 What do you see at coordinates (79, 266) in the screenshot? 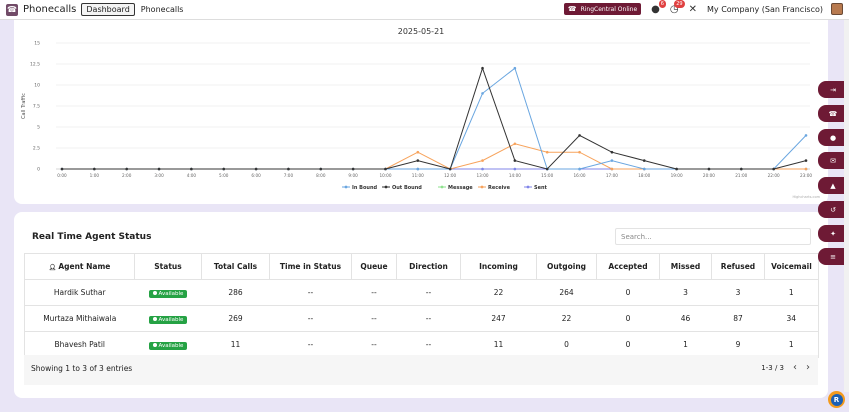
I see `column-header: 👤︎ Agent Name` at bounding box center [79, 266].